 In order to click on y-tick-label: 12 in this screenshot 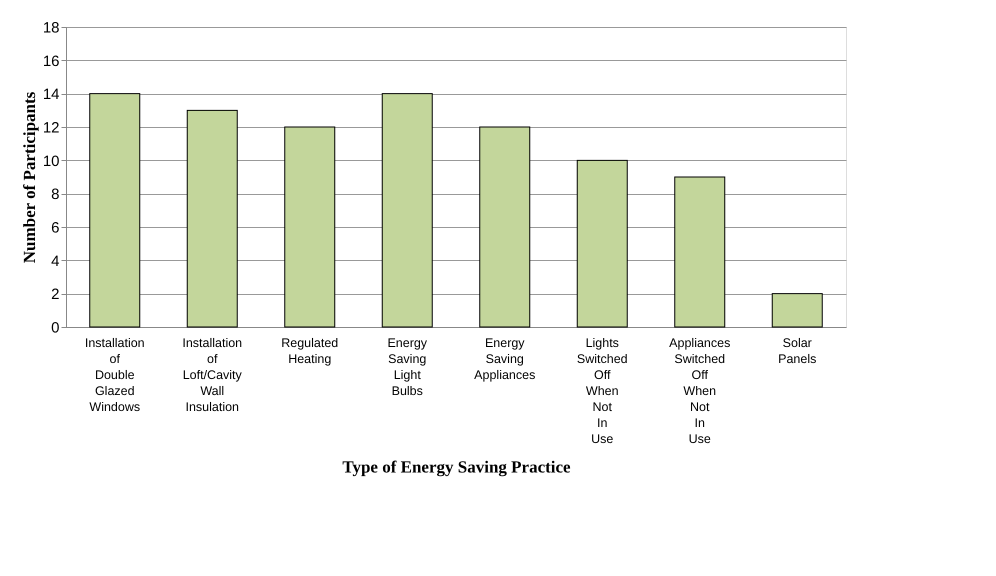, I will do `click(51, 128)`.